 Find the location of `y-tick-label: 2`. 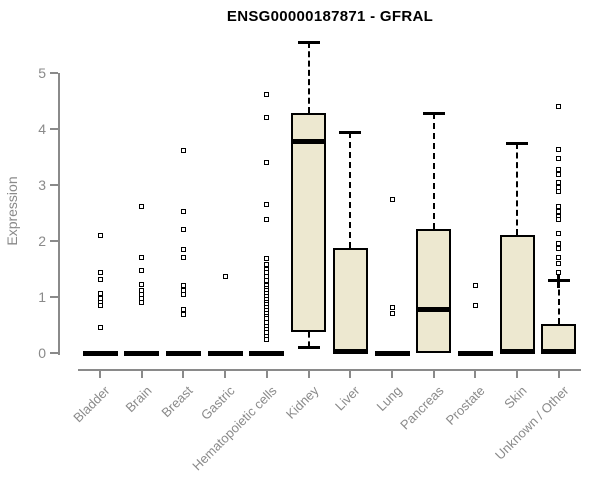

y-tick-label: 2 is located at coordinates (42, 241).